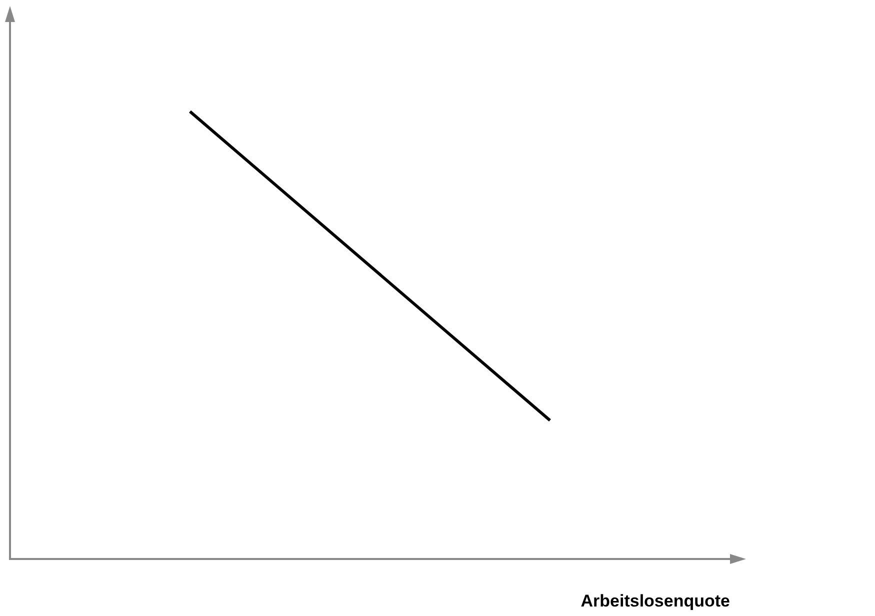 The image size is (875, 616). Describe the element at coordinates (655, 600) in the screenshot. I see `x-axis-title: Arbeitslosenquote` at that location.